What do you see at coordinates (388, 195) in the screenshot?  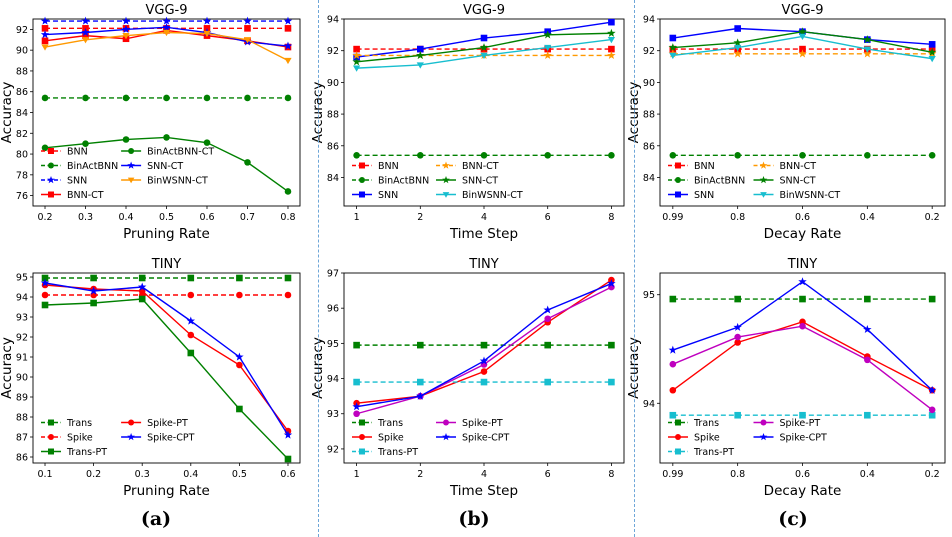 I see `legend-entry: SNN` at bounding box center [388, 195].